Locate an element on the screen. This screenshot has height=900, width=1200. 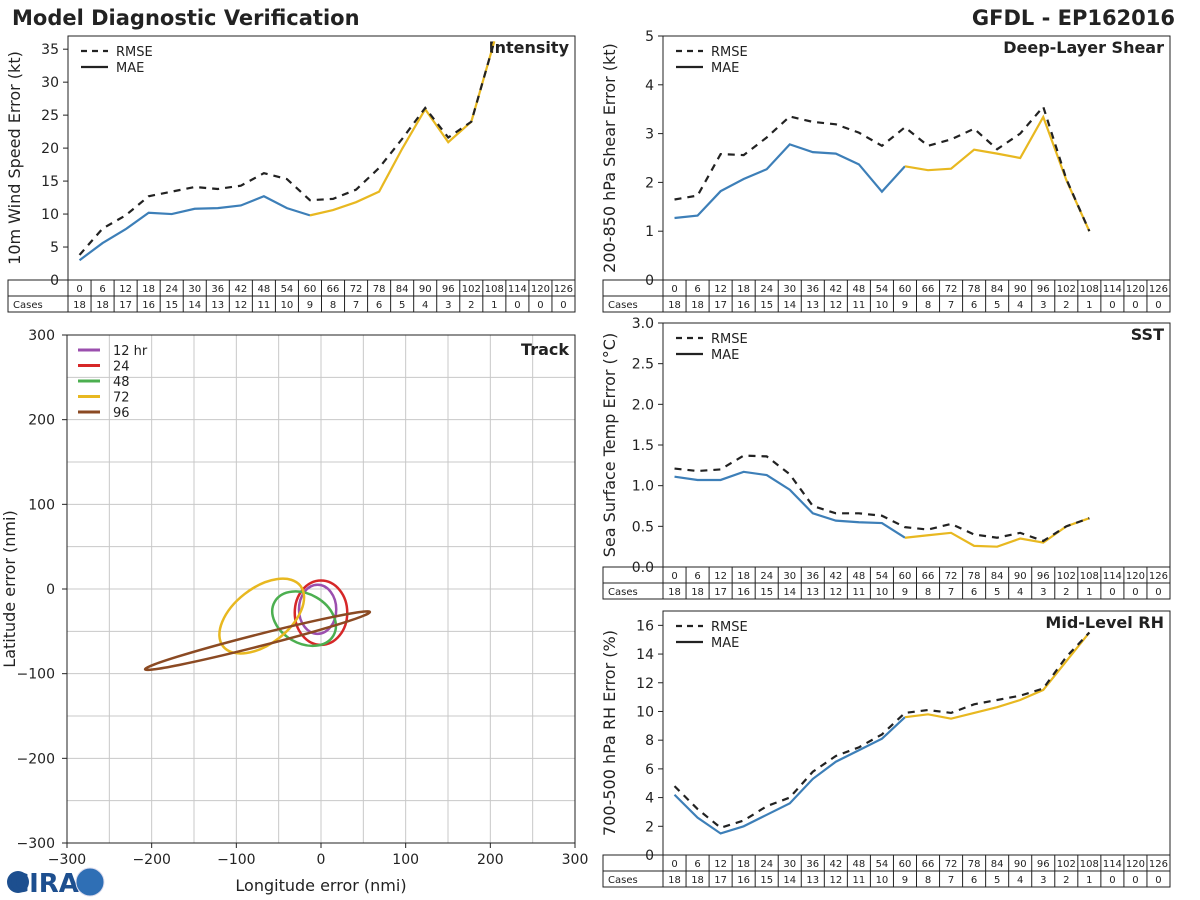
sst-case-count: 18 is located at coordinates (674, 592).